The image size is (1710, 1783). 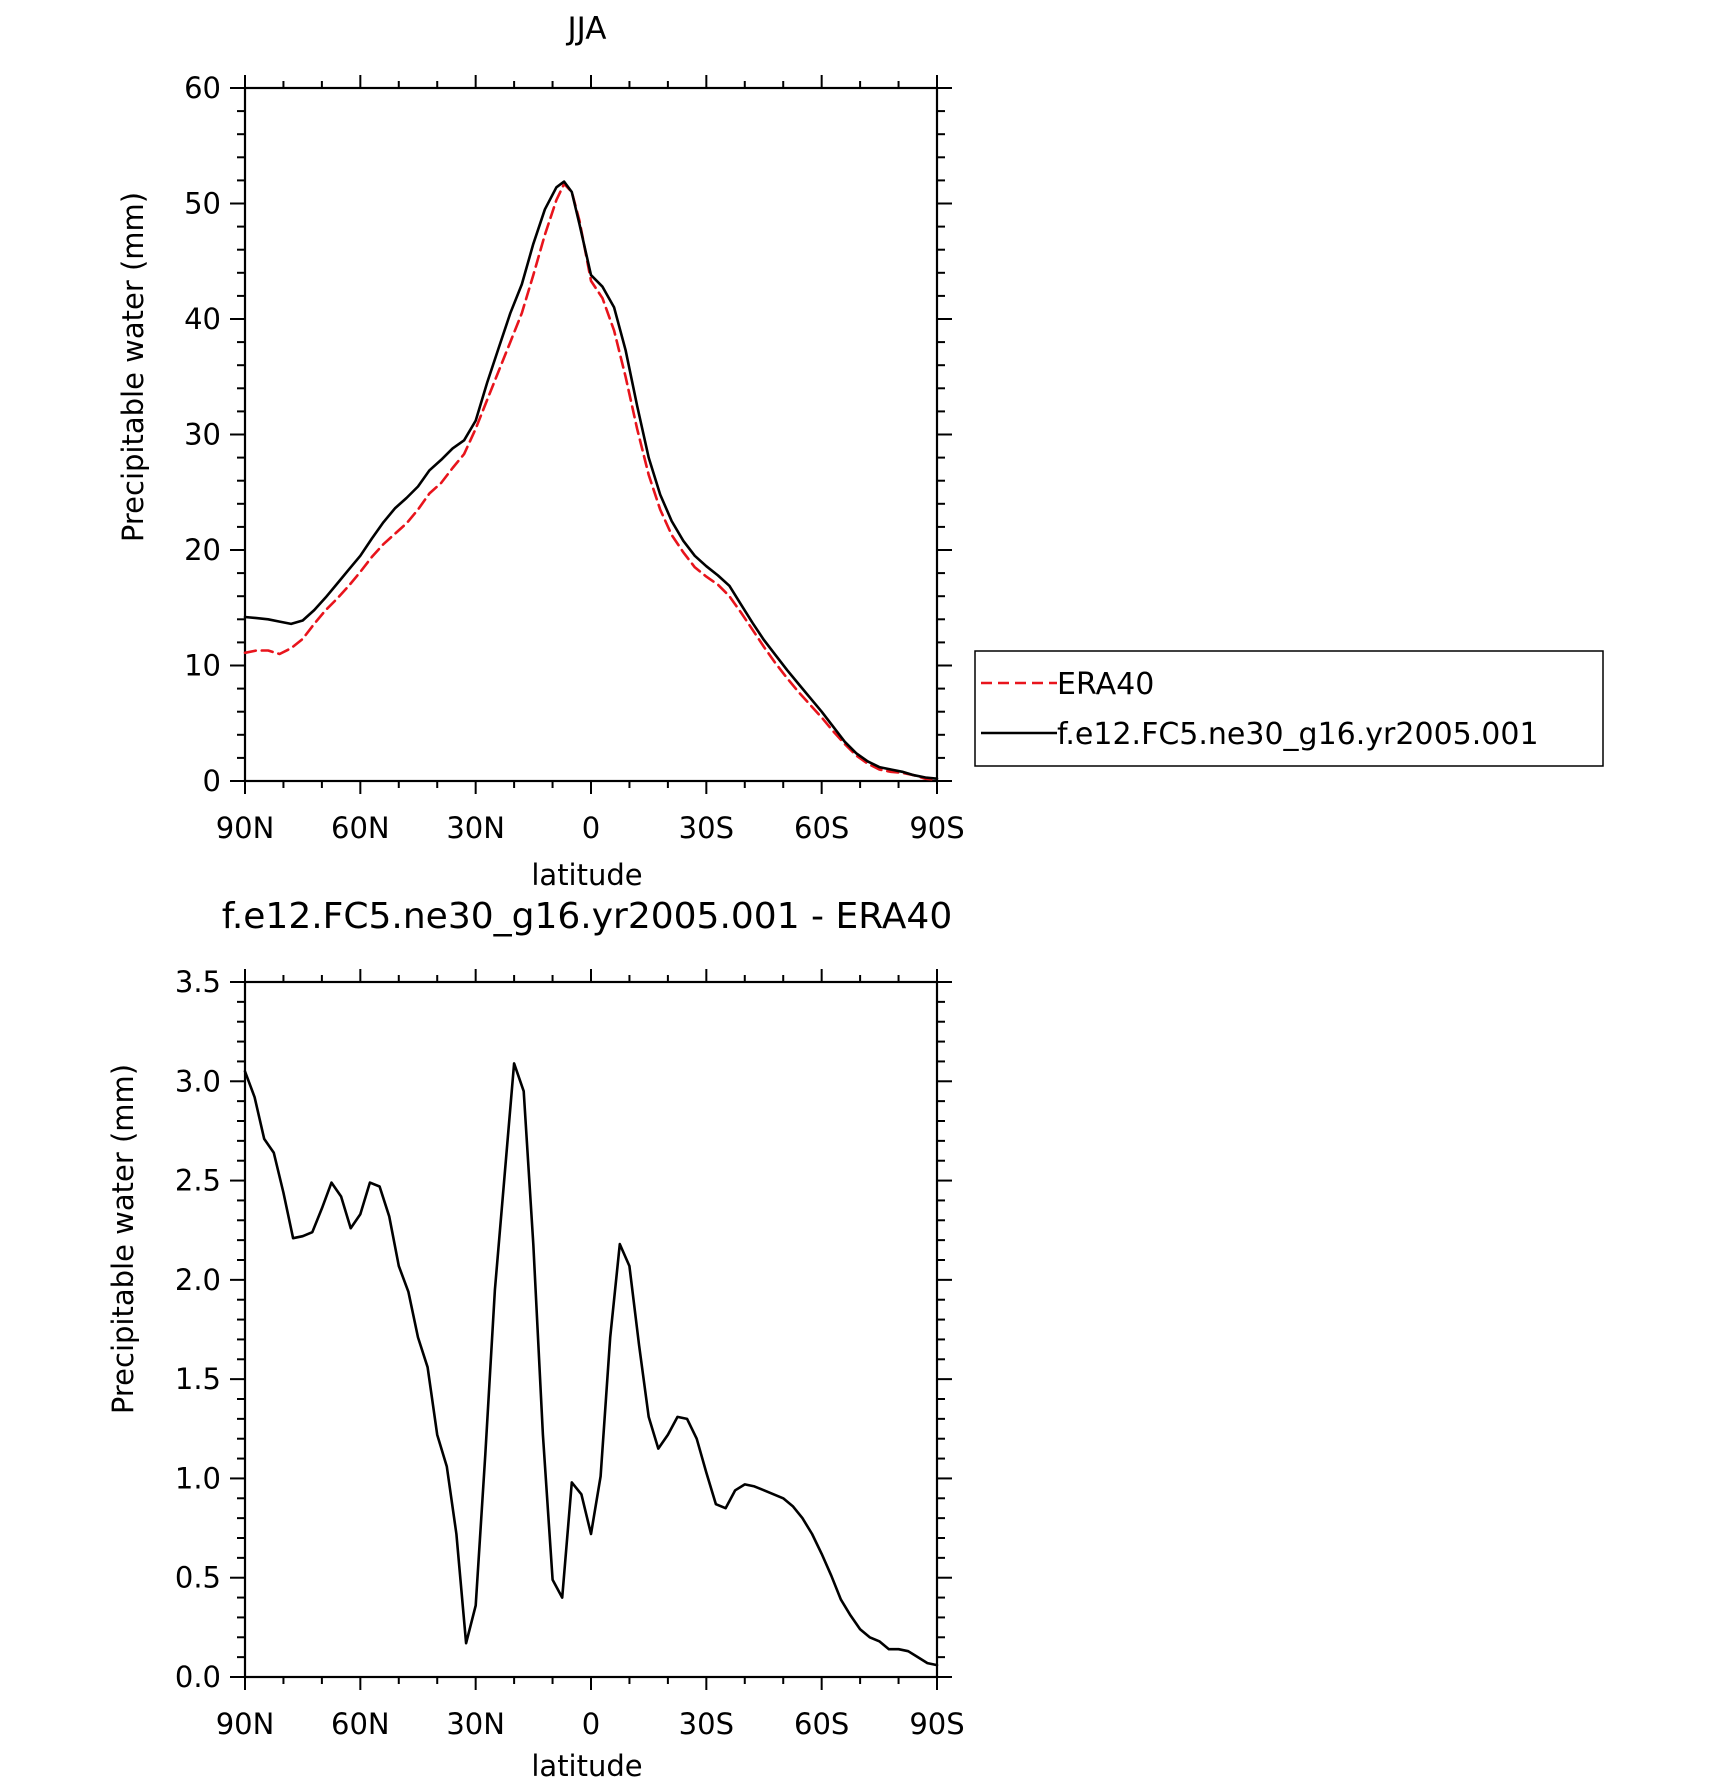 I want to click on bottom-y-axis-label: Precipitable water (mm), so click(x=123, y=1239).